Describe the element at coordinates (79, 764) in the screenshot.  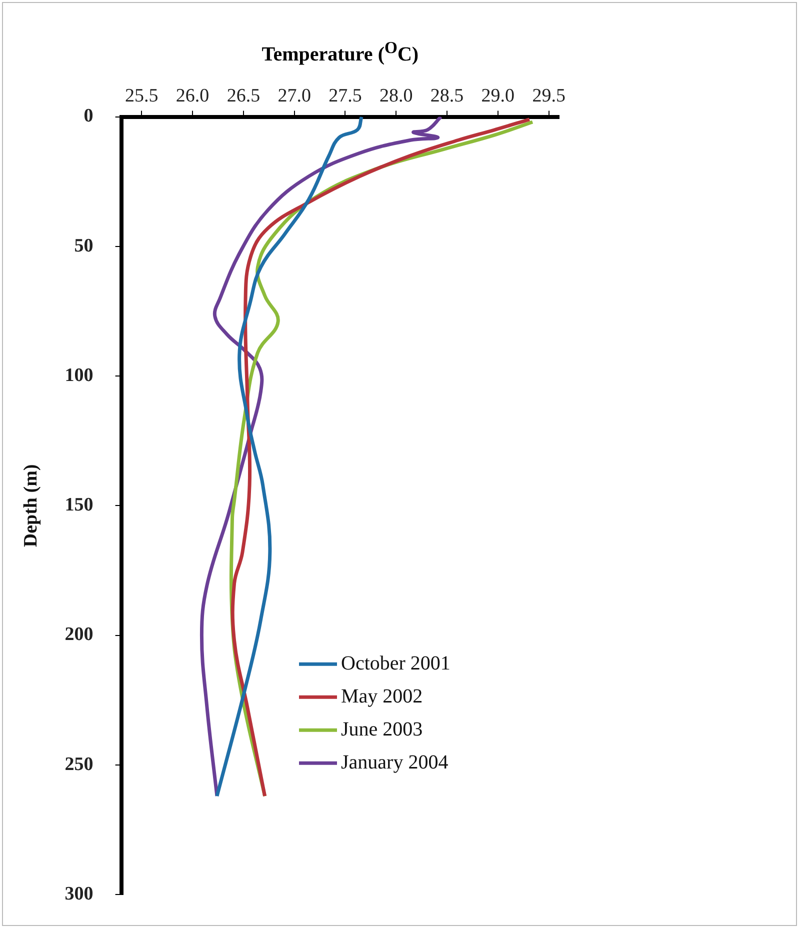
I see `y-tick-label: 250` at that location.